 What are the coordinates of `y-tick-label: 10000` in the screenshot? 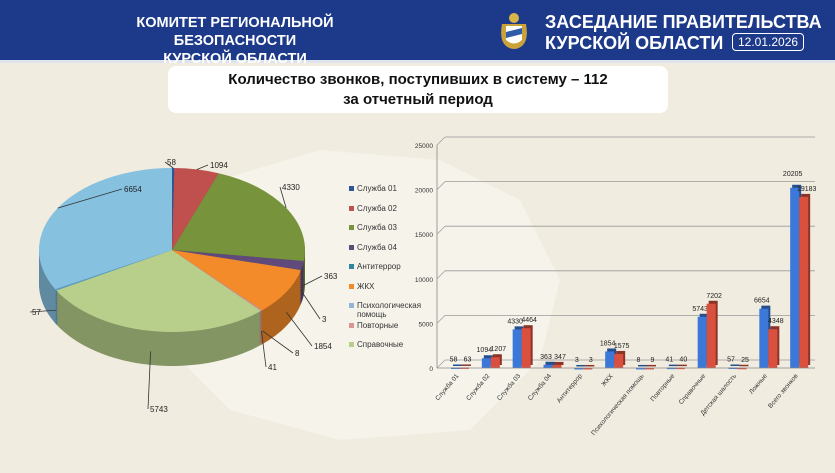 It's located at (424, 280).